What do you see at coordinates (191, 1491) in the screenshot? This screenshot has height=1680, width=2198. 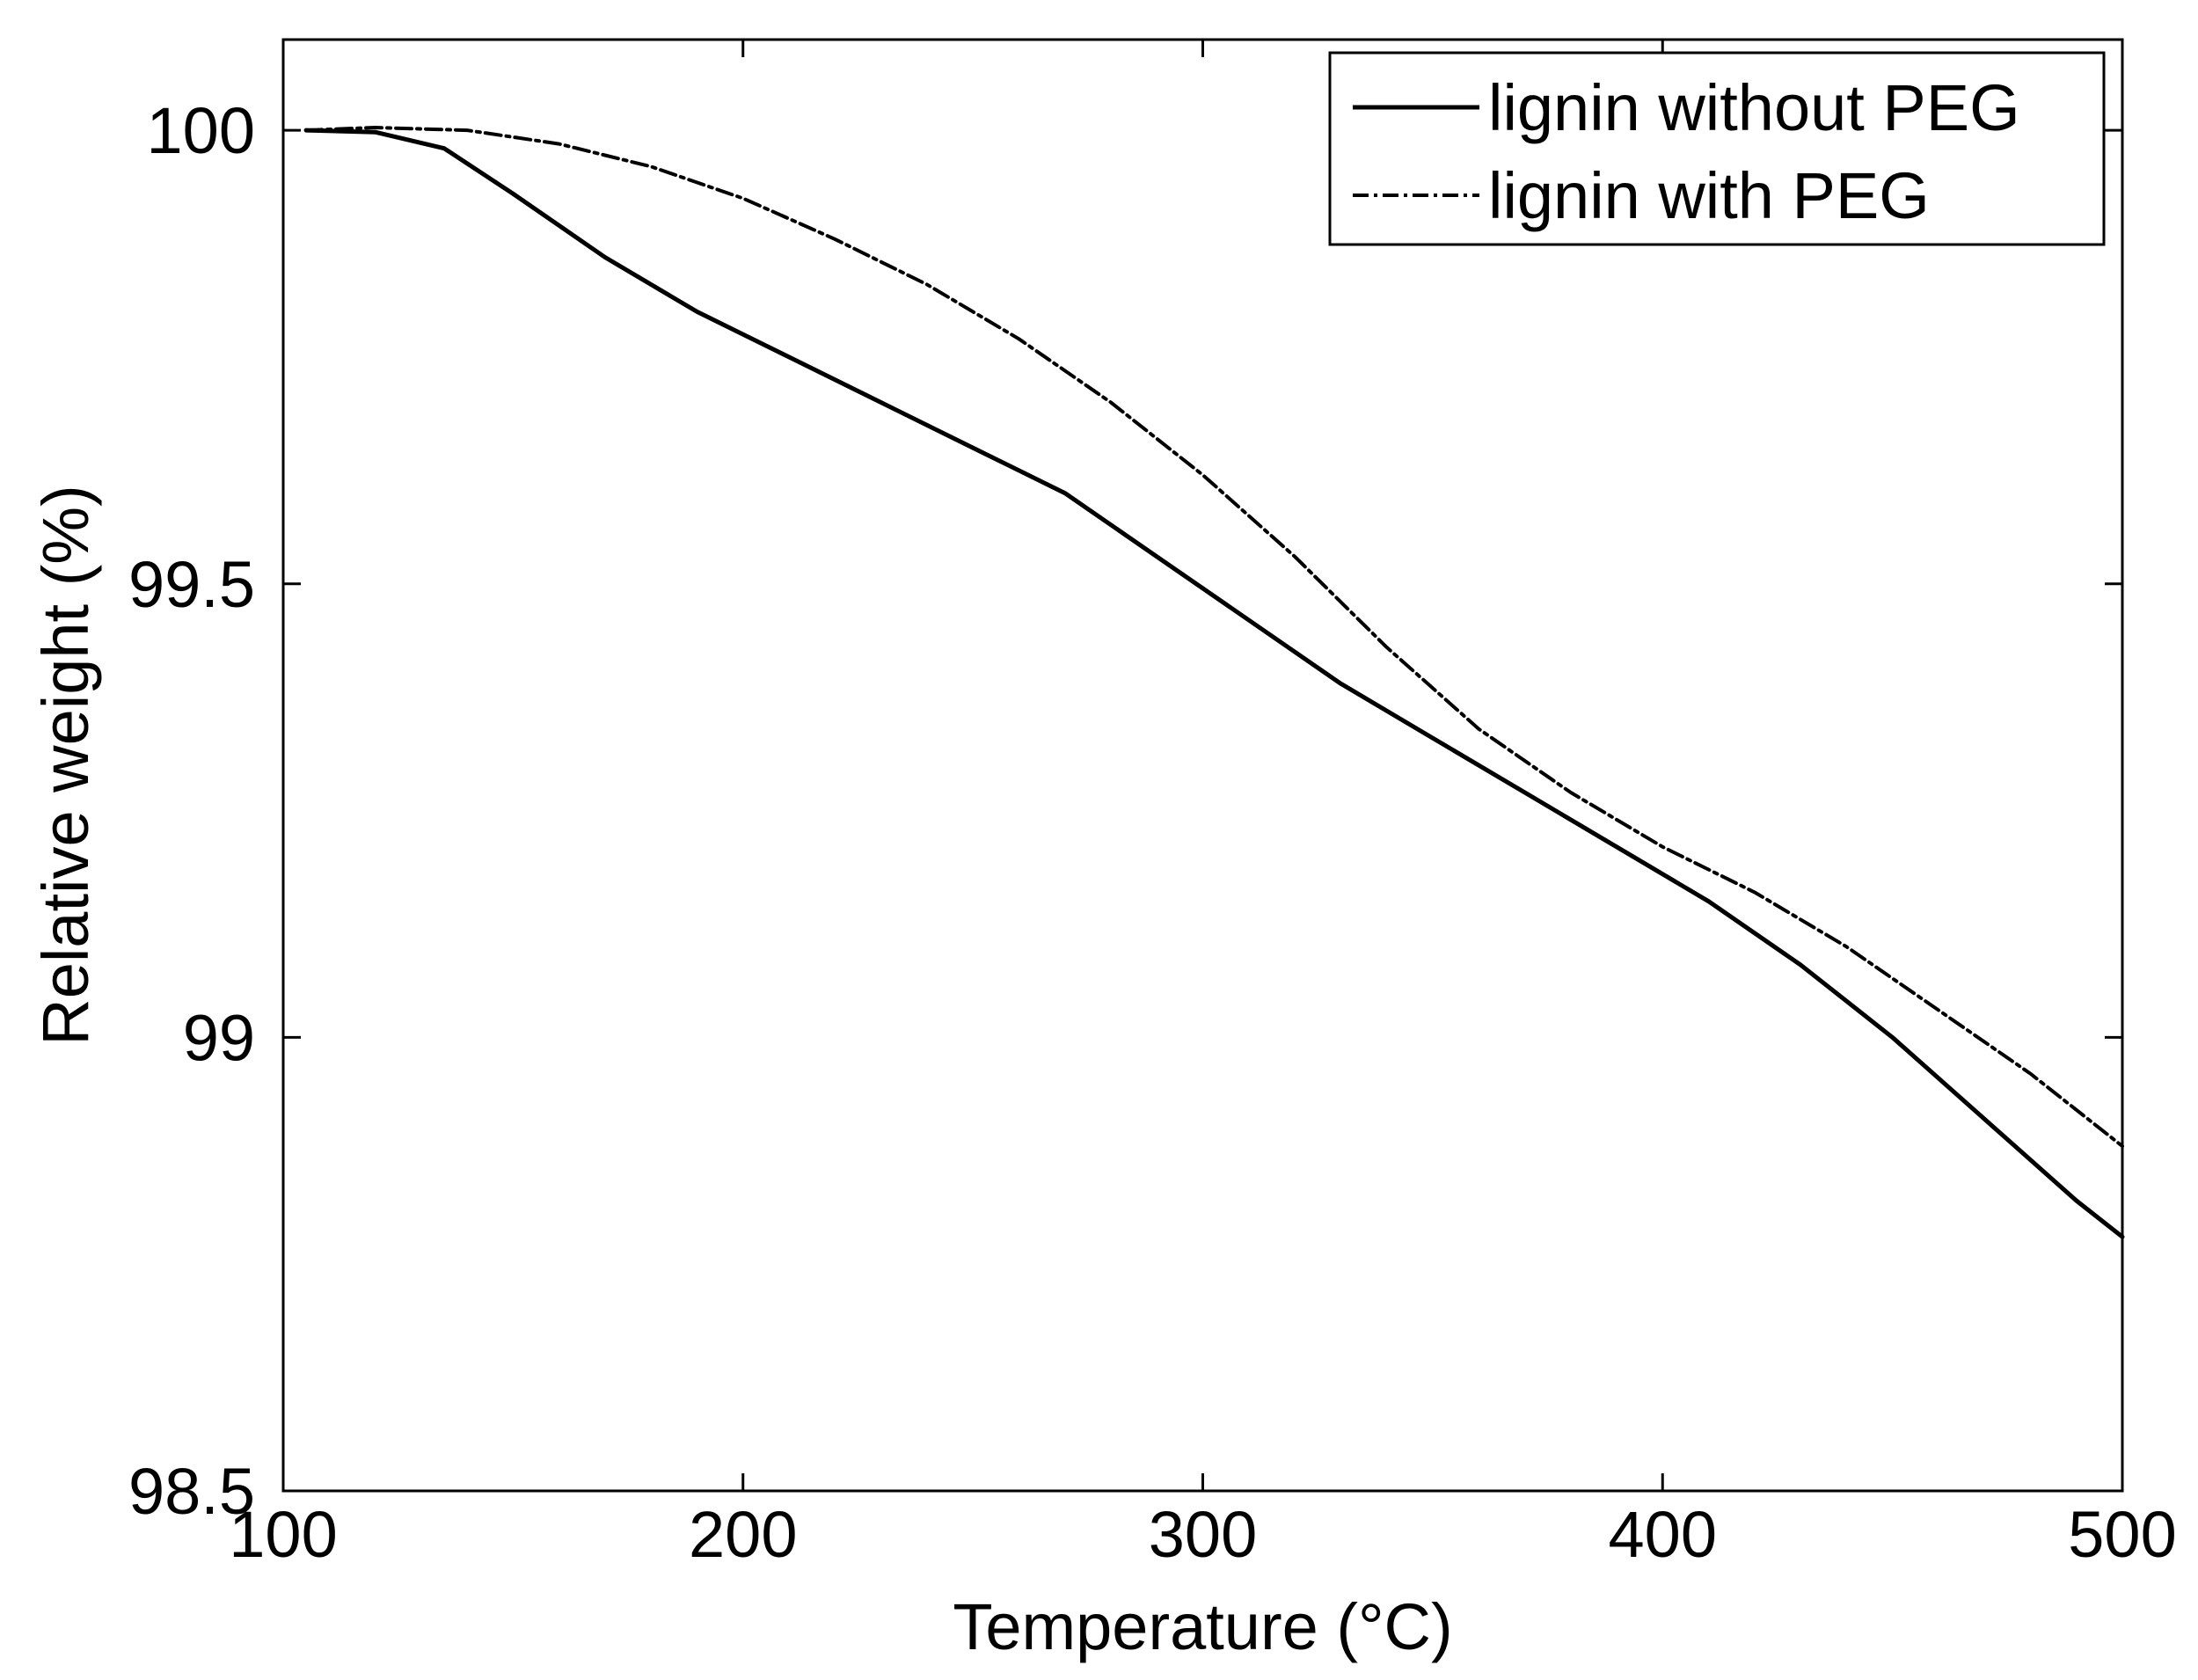 I see `y-tick-label: 98.5` at bounding box center [191, 1491].